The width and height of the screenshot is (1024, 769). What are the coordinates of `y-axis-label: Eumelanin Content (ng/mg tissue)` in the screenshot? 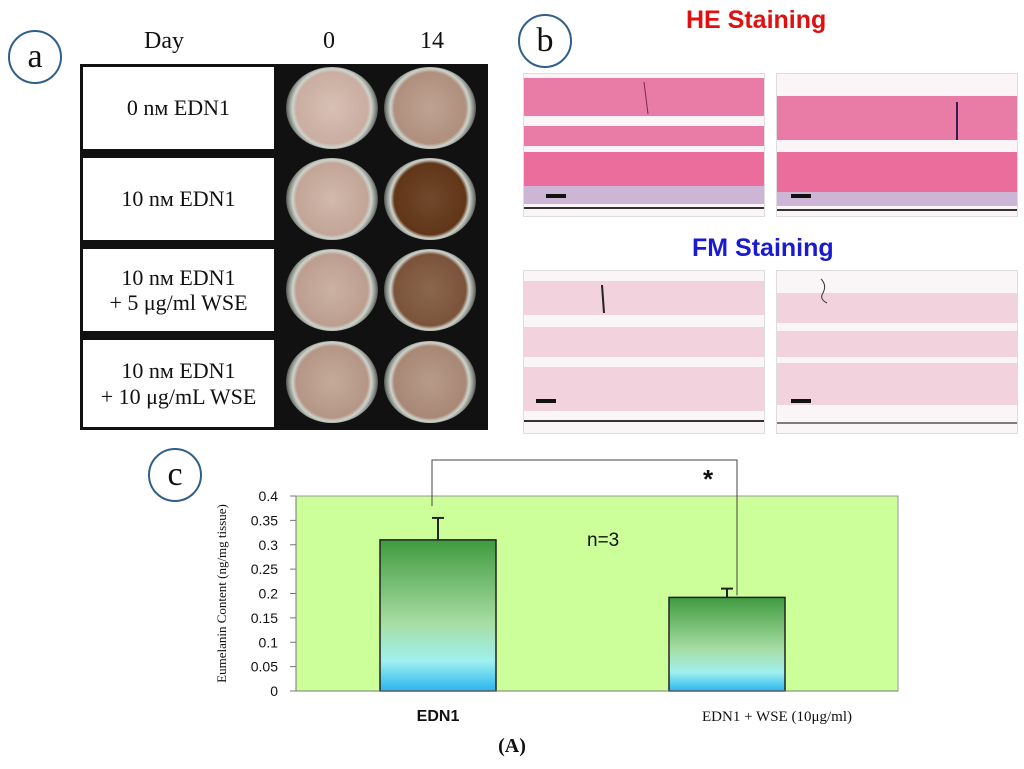 It's located at (221, 593).